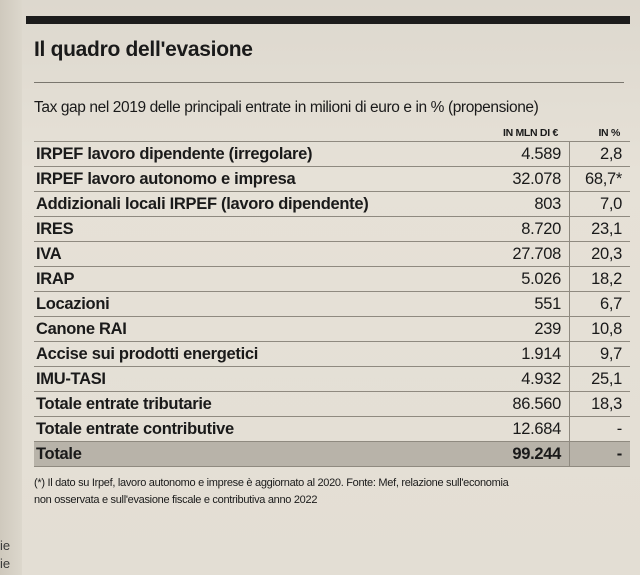  Describe the element at coordinates (609, 133) in the screenshot. I see `column-header-percent: IN %` at that location.